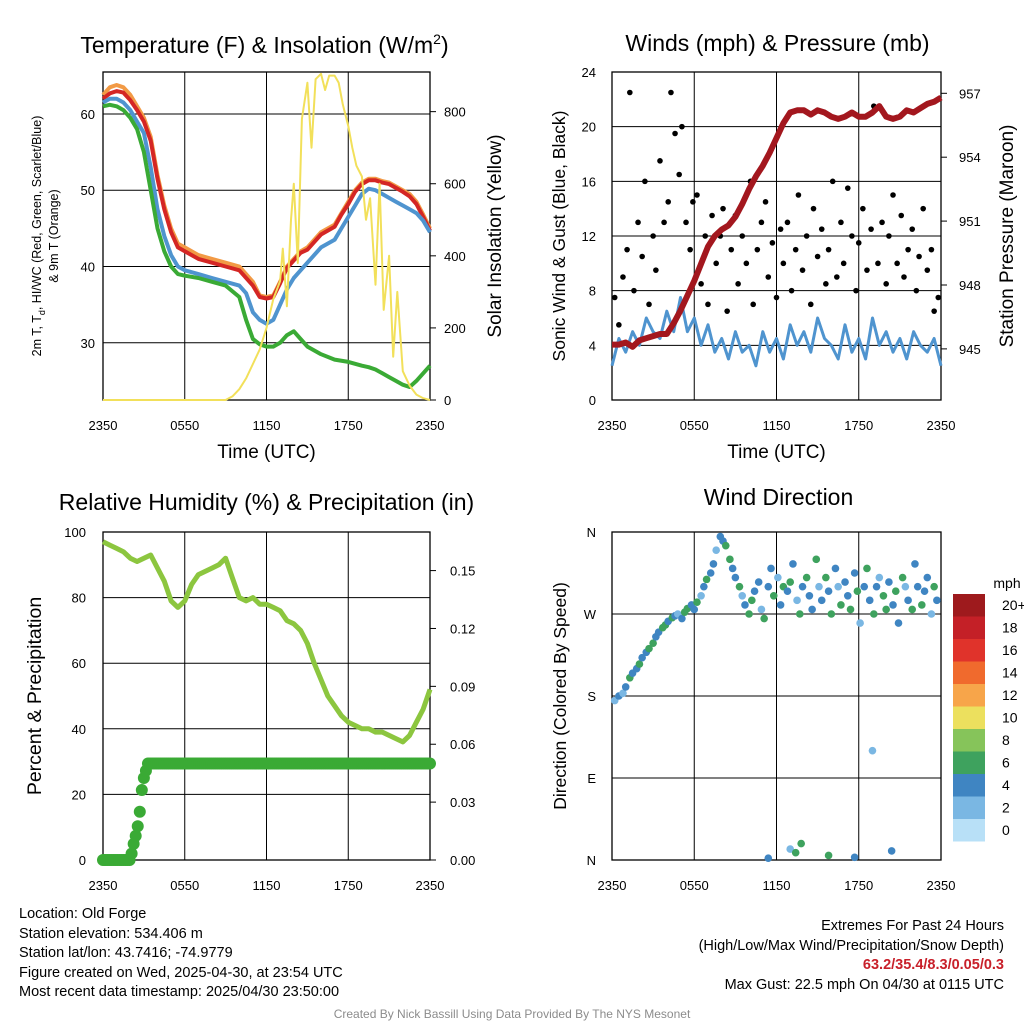  I want to click on y-tick-label-pressure-3: 954, so click(970, 157).